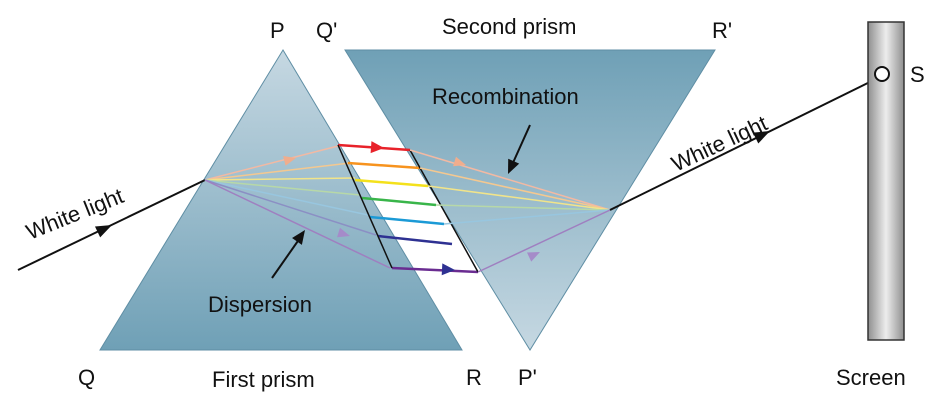 This screenshot has width=932, height=396. Describe the element at coordinates (510, 211) in the screenshot. I see `recombining-rays-second` at that location.